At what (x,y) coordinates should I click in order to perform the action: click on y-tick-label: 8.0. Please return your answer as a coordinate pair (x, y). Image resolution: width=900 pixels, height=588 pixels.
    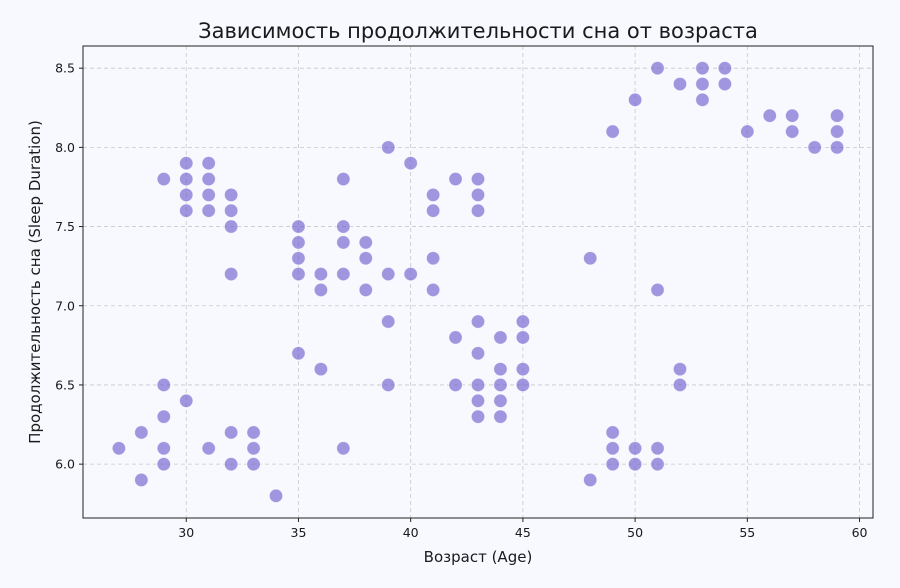
    Looking at the image, I should click on (65, 147).